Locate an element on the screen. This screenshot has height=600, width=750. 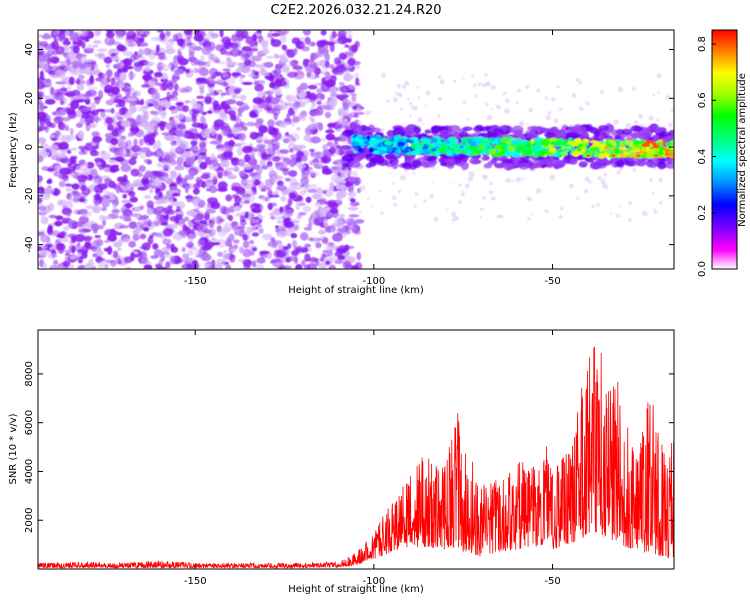
snr-y-tick-label: 8000 is located at coordinates (29, 373).